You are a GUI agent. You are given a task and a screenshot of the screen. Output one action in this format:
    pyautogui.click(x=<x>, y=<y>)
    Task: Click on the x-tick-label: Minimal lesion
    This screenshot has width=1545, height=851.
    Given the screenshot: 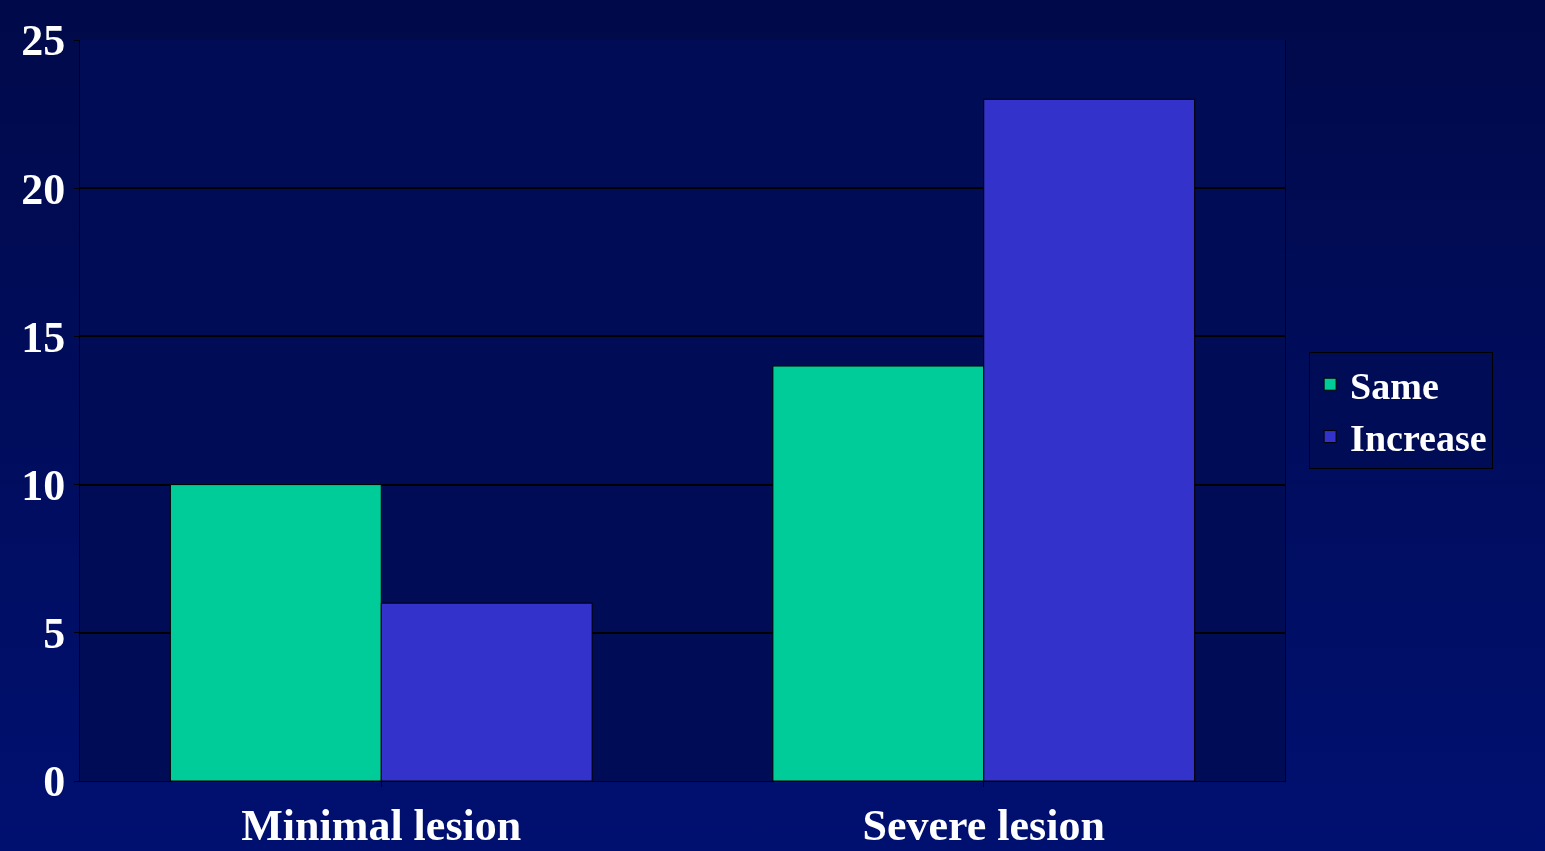 What is the action you would take?
    pyautogui.click(x=381, y=825)
    